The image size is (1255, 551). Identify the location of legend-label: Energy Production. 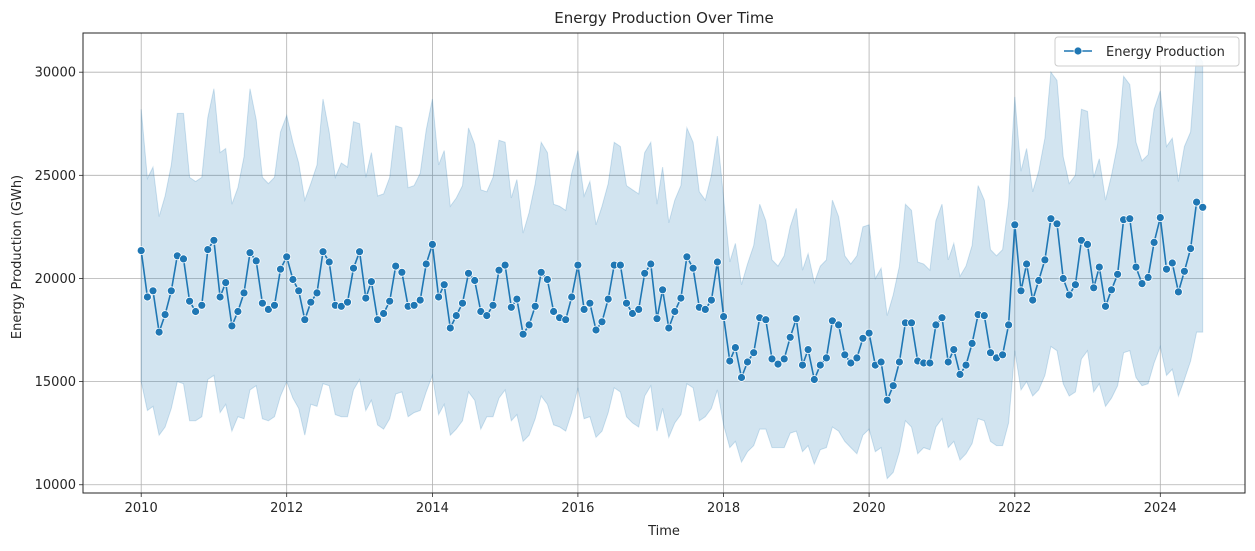
(1165, 52).